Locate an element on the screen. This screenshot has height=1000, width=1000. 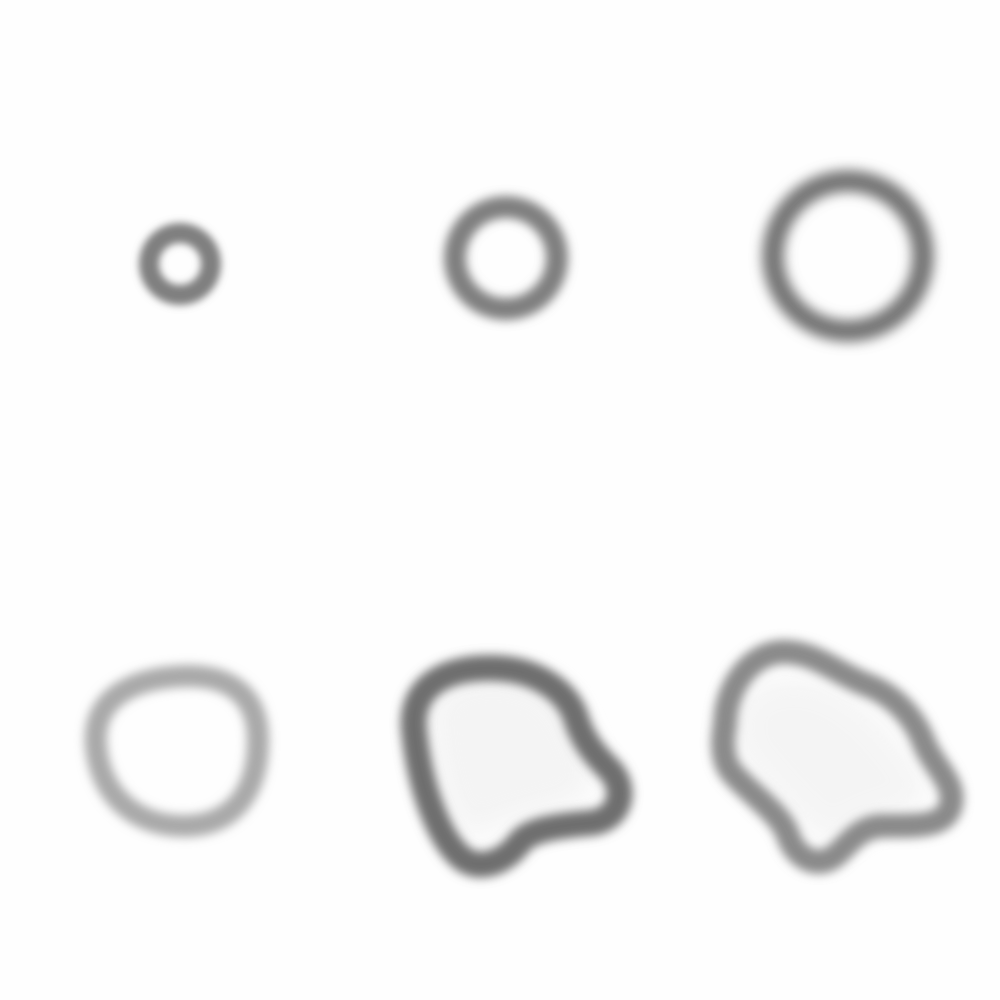
star-blob-ring is located at coordinates (837, 756).